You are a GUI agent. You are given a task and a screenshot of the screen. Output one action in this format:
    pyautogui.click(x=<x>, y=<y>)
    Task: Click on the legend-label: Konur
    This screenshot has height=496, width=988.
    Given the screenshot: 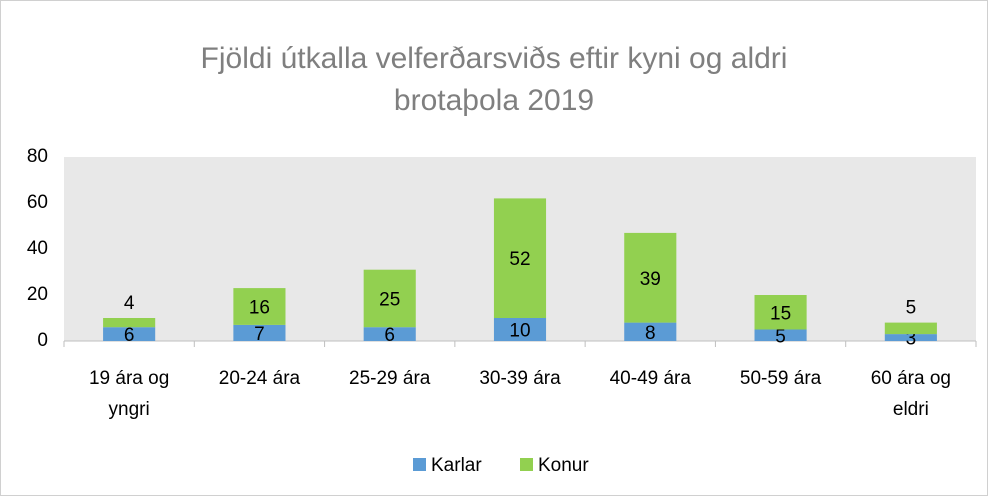 What is the action you would take?
    pyautogui.click(x=563, y=465)
    